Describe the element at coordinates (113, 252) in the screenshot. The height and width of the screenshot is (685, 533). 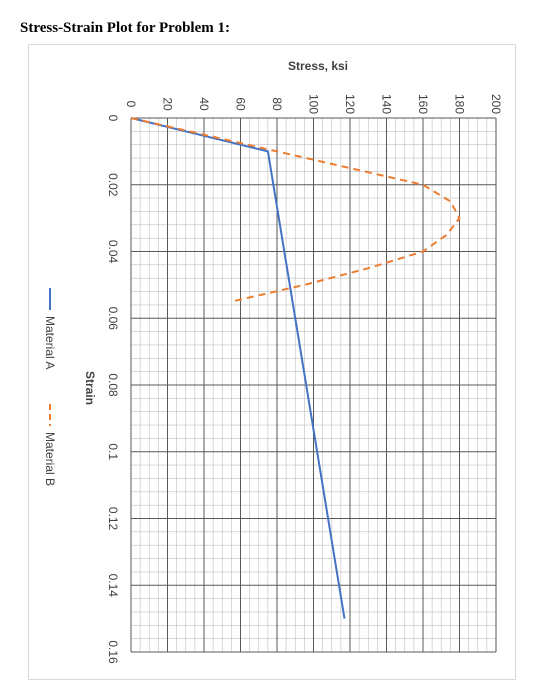
I see `strain-tick-label: 0.04` at that location.